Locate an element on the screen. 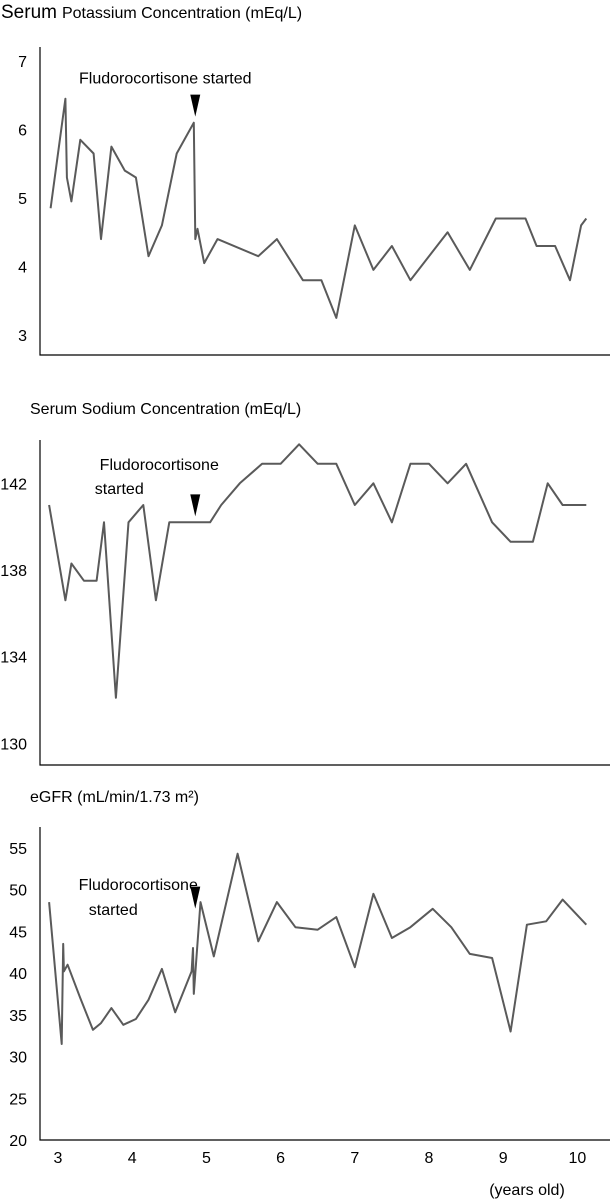 This screenshot has height=1200, width=610. potassium-annotation: Fludorocortisone started is located at coordinates (165, 79).